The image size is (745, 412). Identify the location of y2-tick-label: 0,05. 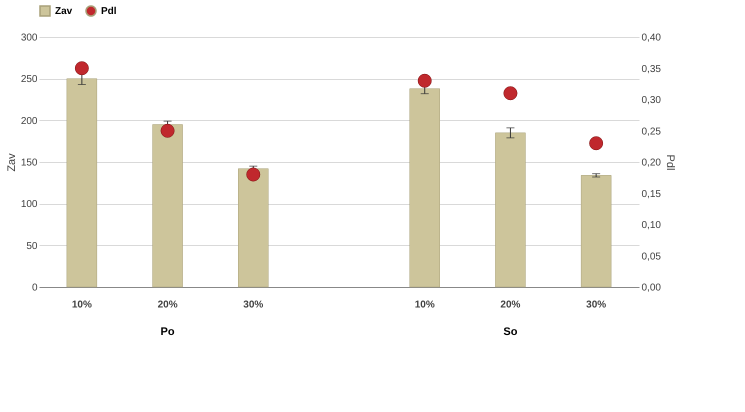
(652, 256).